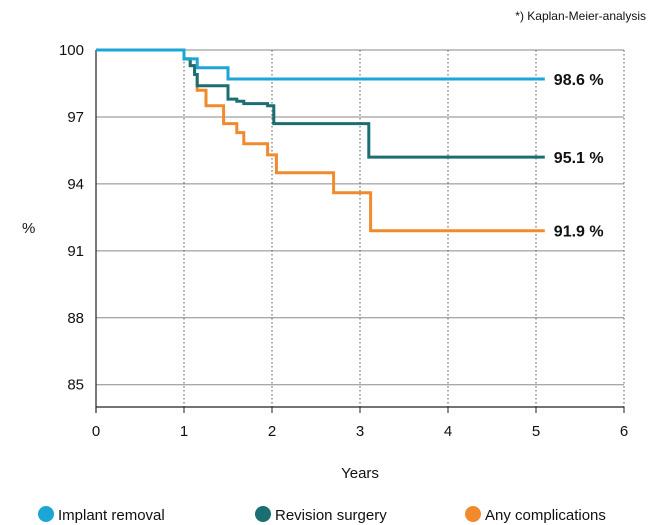 This screenshot has height=525, width=663. I want to click on x-tick-label: 2, so click(272, 431).